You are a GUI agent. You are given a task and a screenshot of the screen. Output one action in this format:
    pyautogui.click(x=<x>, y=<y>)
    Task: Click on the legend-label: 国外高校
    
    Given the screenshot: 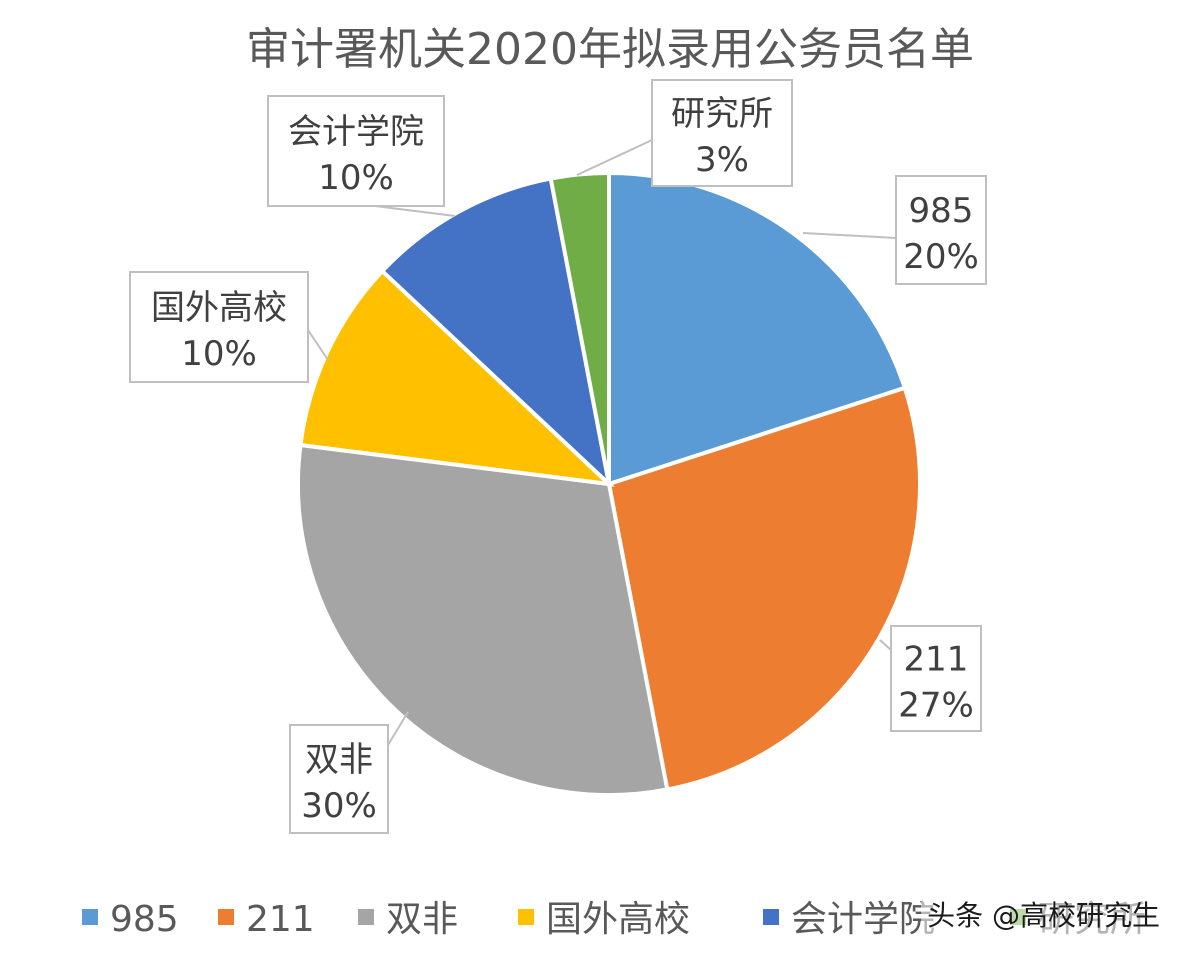 What is the action you would take?
    pyautogui.click(x=618, y=919)
    